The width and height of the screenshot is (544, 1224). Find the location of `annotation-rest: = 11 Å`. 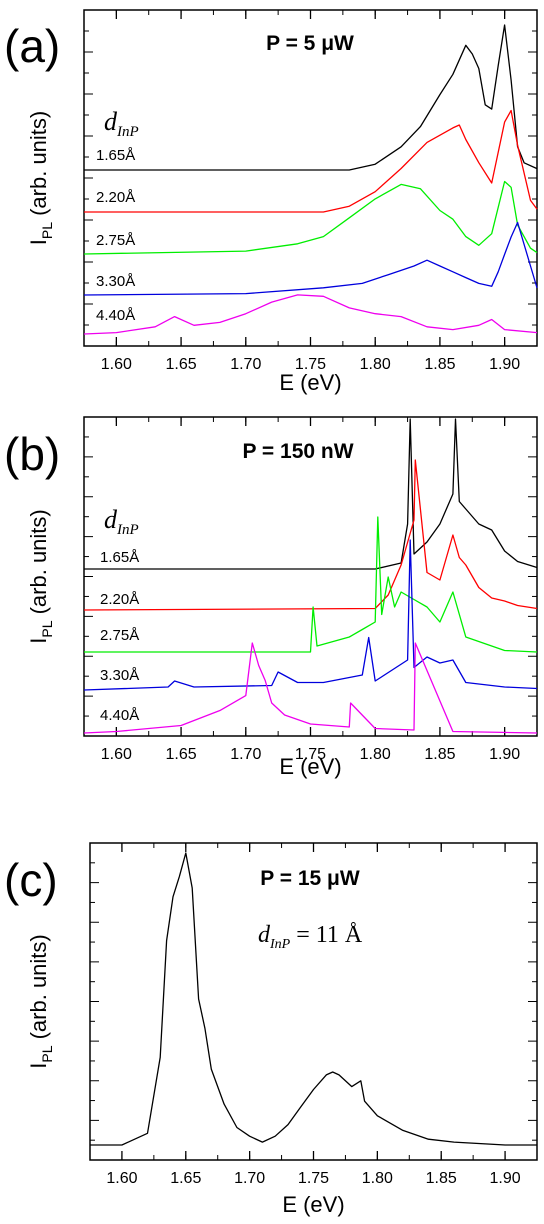

annotation-rest: = 11 Å is located at coordinates (326, 935).